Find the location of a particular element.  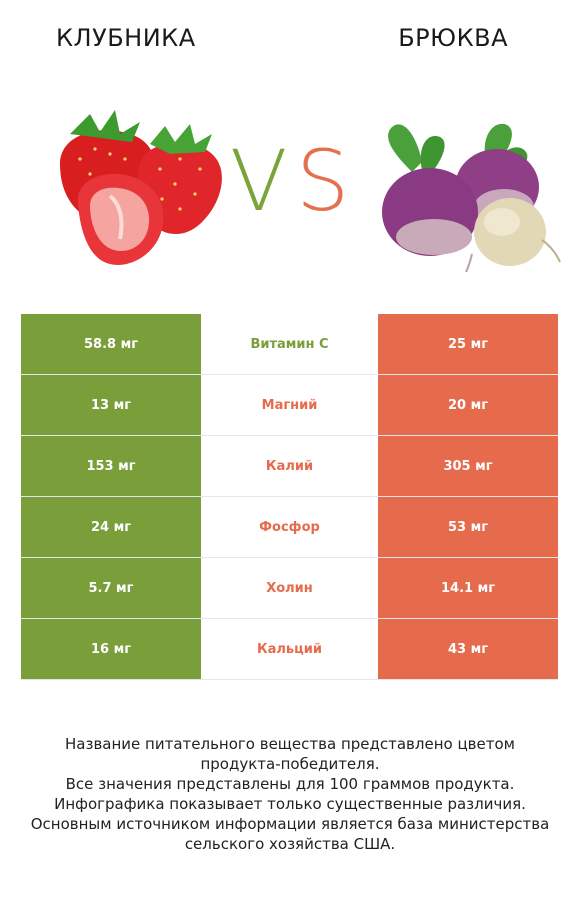

footer-line: сельского хозяйства США. is located at coordinates (290, 844).